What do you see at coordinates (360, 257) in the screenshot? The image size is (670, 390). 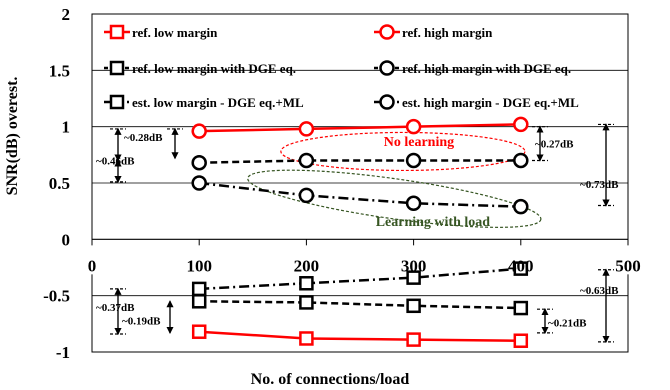 I see `x-axis-band` at bounding box center [360, 257].